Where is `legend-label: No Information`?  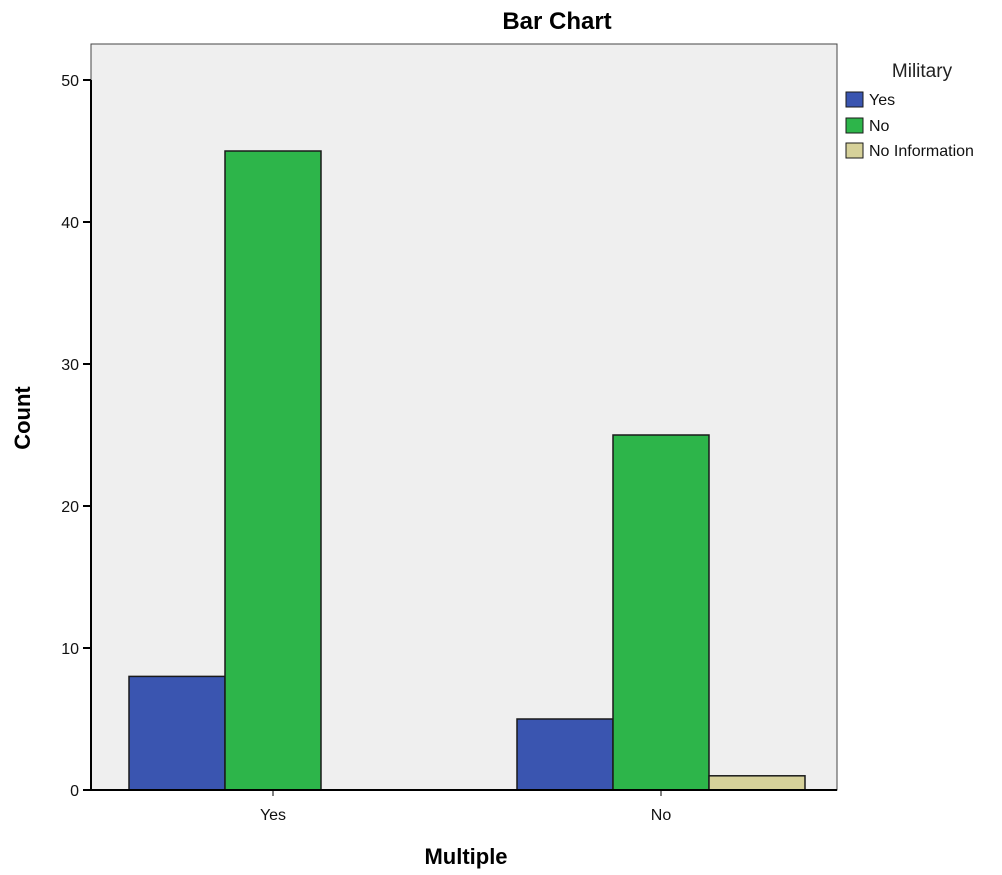 legend-label: No Information is located at coordinates (921, 151).